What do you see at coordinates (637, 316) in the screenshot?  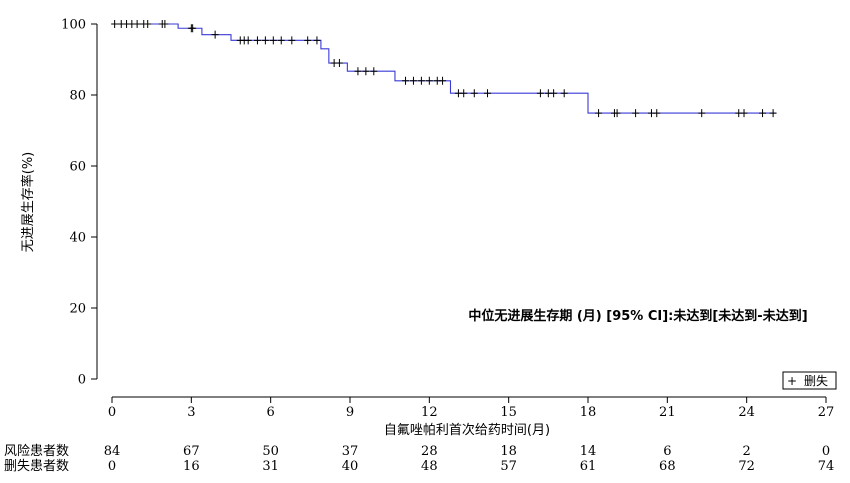 I see `median-pfs-annotation: 中位无进展生存期 (月) [95% CI]:未达到[未达到-未达到]` at bounding box center [637, 316].